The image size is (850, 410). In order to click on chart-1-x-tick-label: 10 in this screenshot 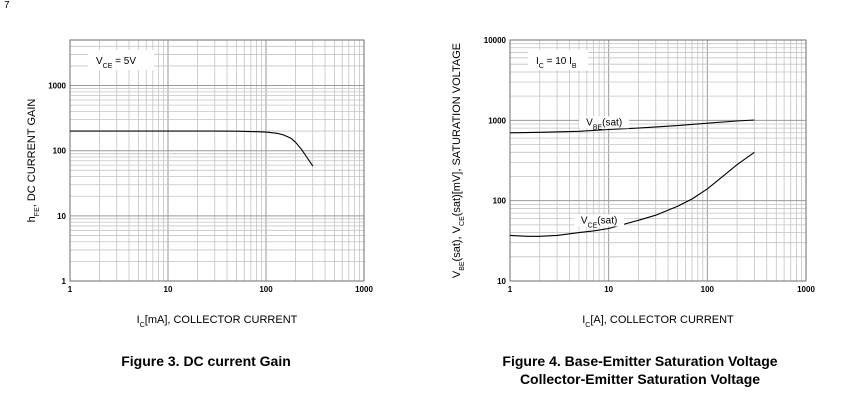, I will do `click(168, 289)`.